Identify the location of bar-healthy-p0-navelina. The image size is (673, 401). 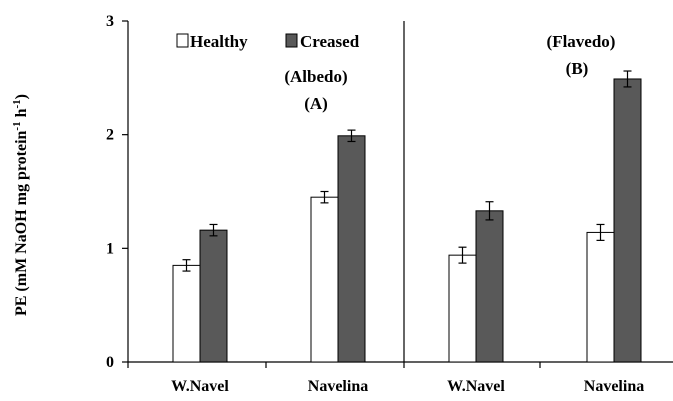
(324, 279).